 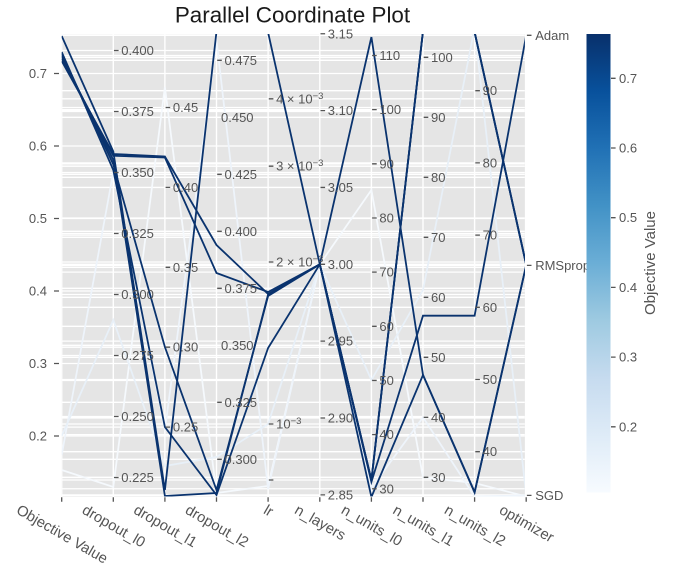 I want to click on svg-text: 0.475, so click(x=241, y=60).